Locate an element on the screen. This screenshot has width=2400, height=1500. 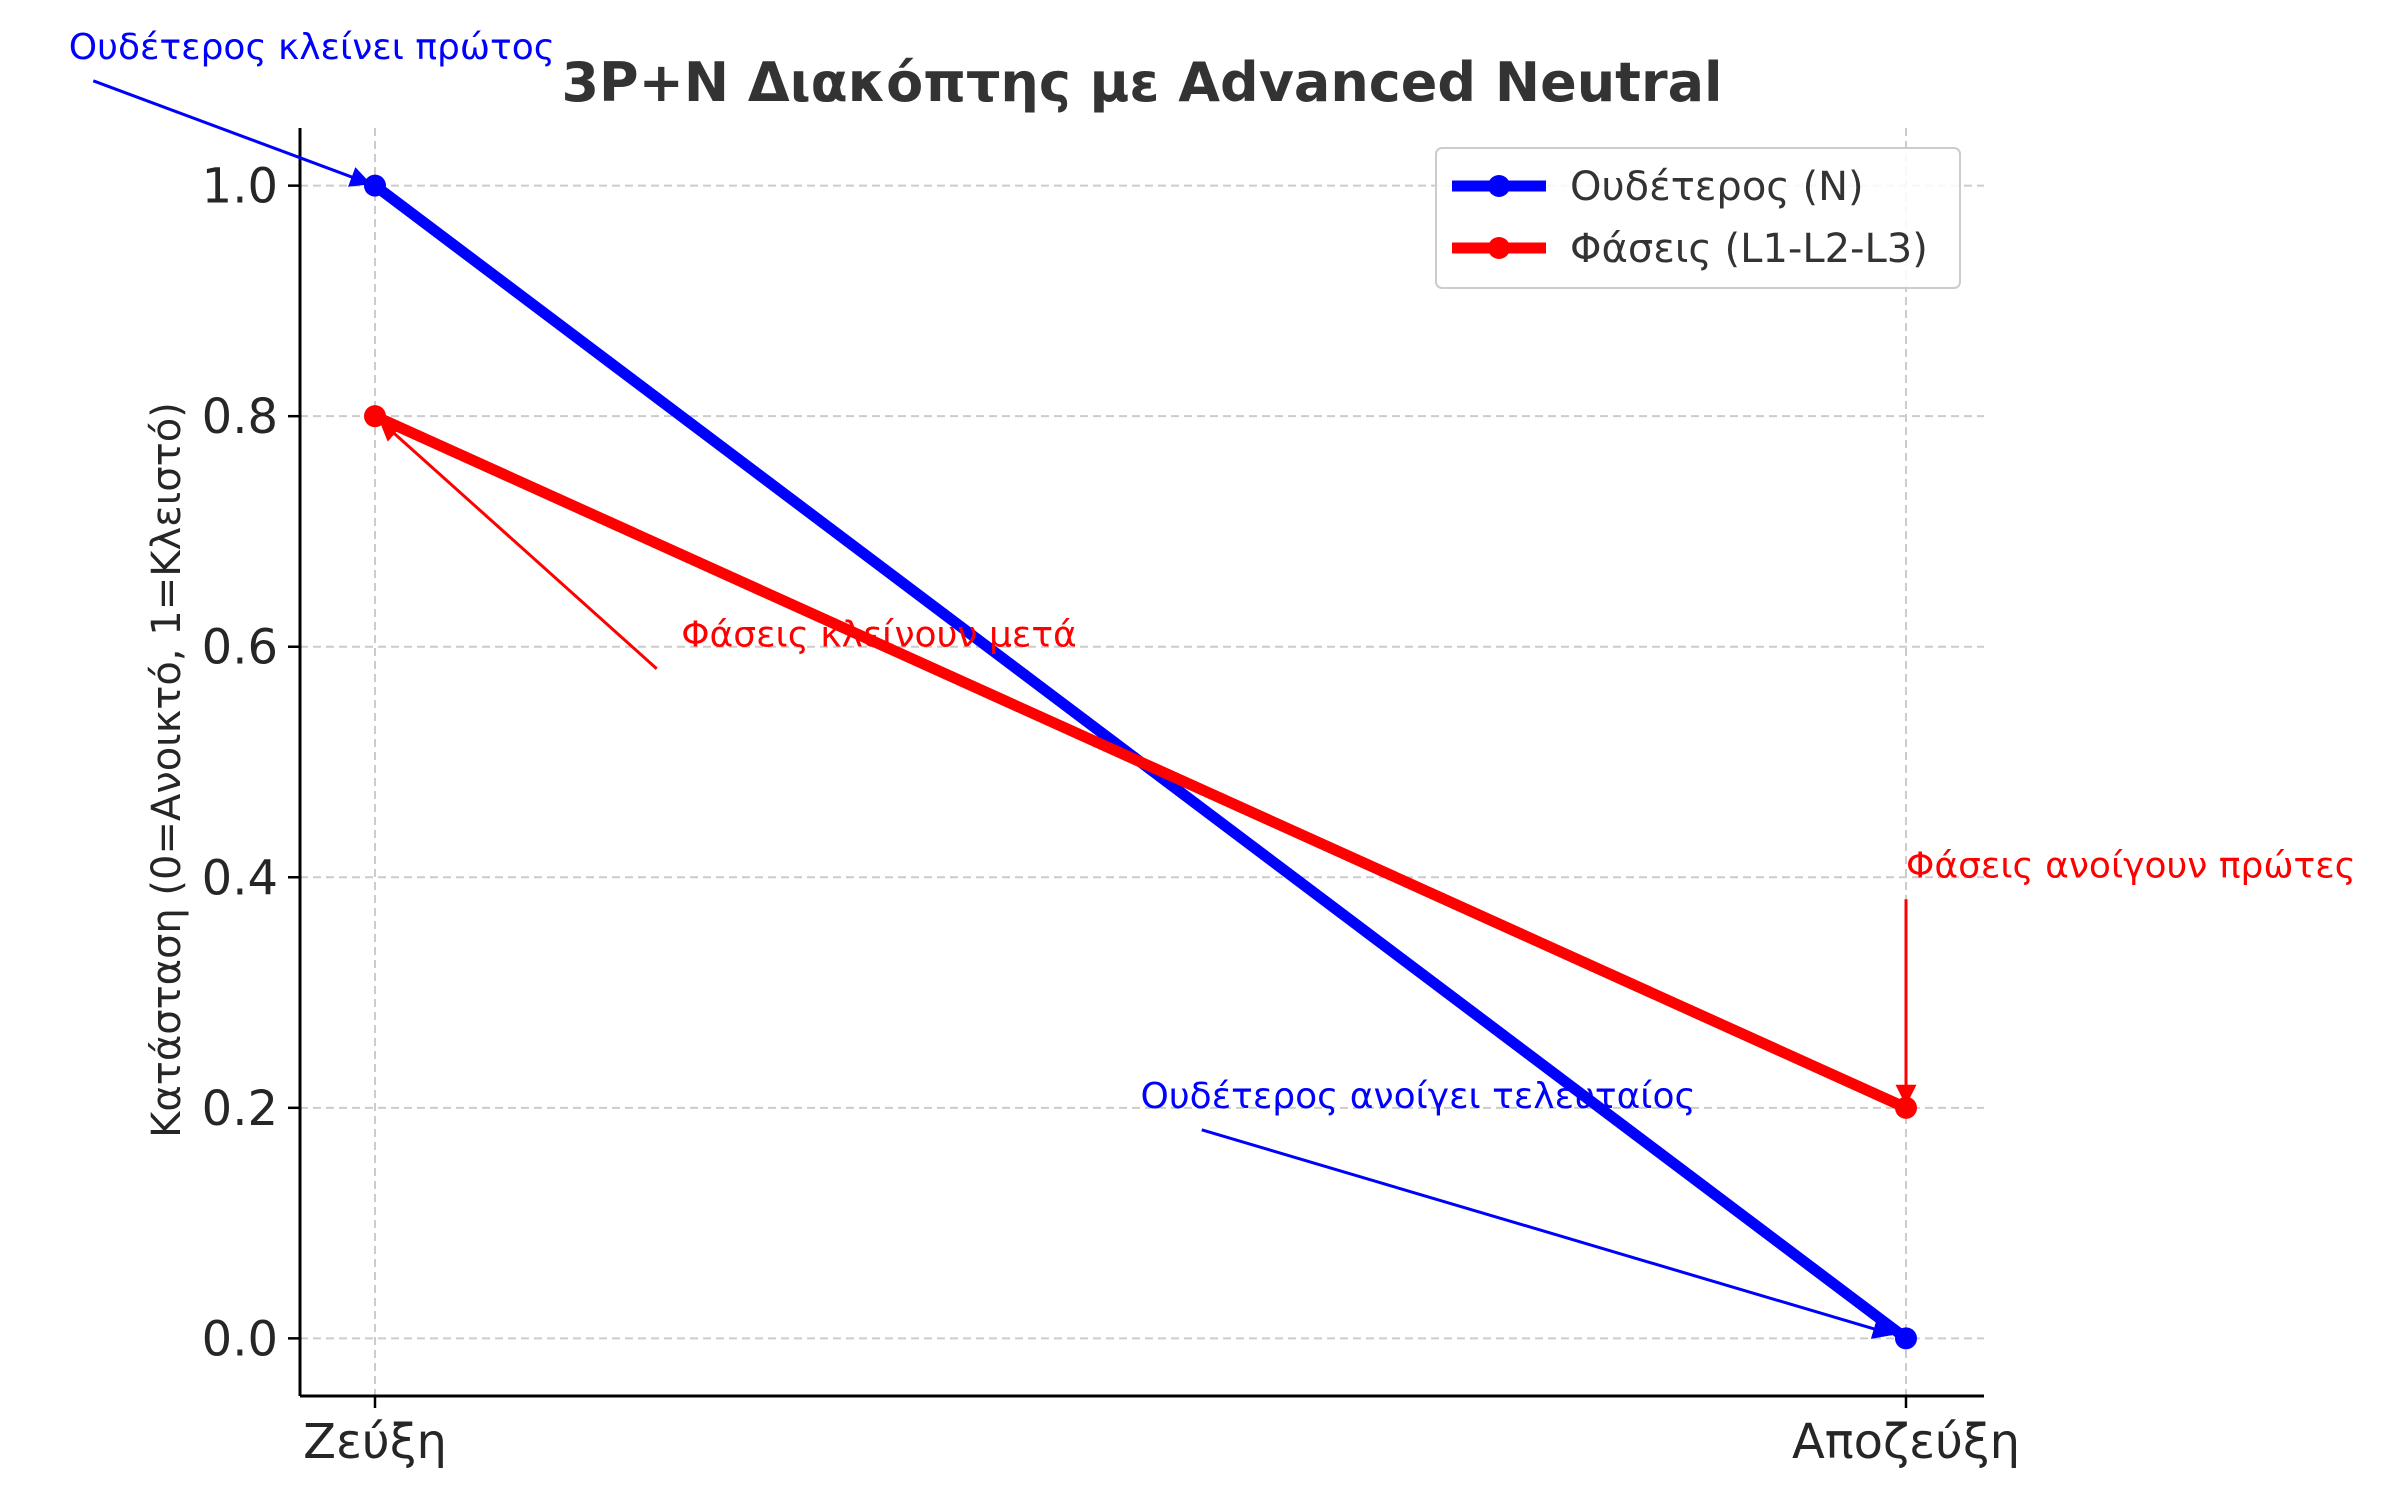
annotation-text: Φάσεις ανοίγουν πρώτες is located at coordinates (2131, 865).